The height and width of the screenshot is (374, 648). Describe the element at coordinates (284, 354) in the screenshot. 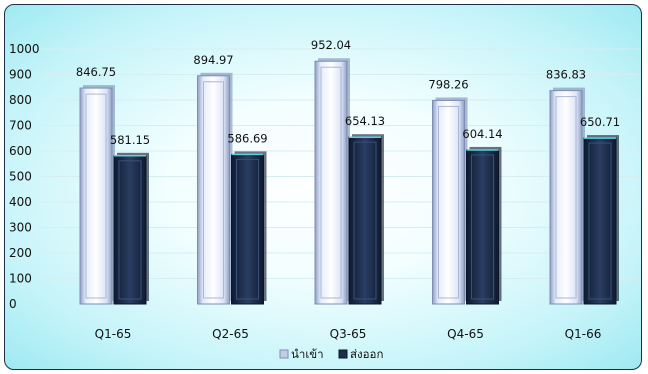

I see `import-legend-swatch` at that location.